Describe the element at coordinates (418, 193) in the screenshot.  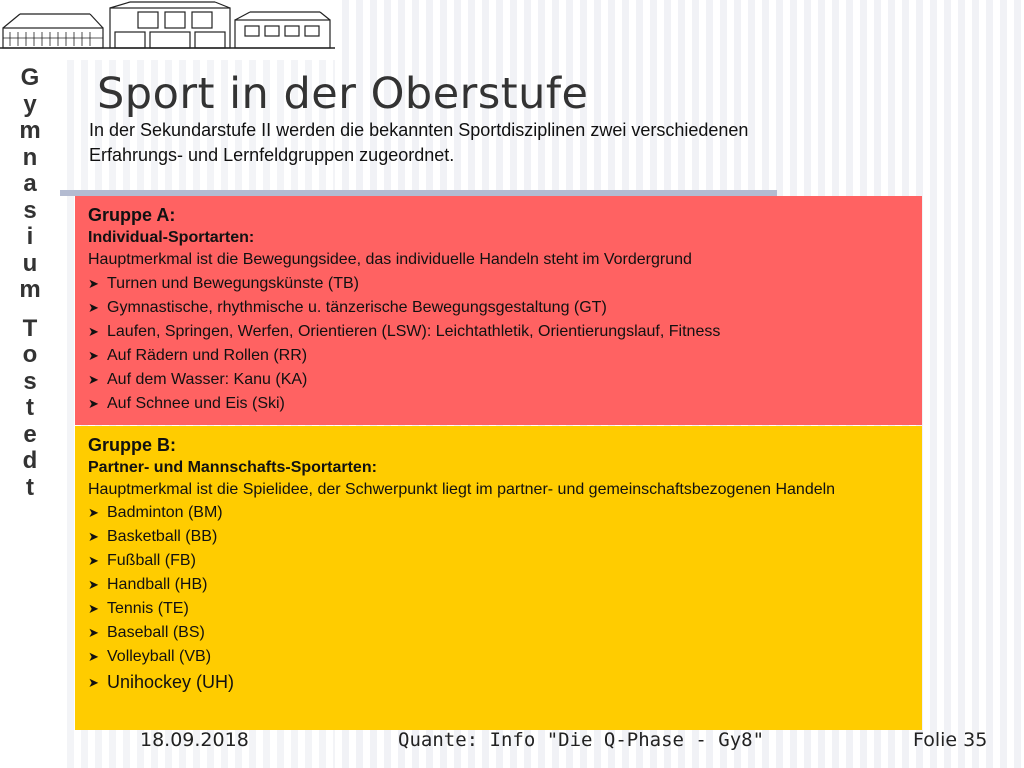
I see `divider-bar` at that location.